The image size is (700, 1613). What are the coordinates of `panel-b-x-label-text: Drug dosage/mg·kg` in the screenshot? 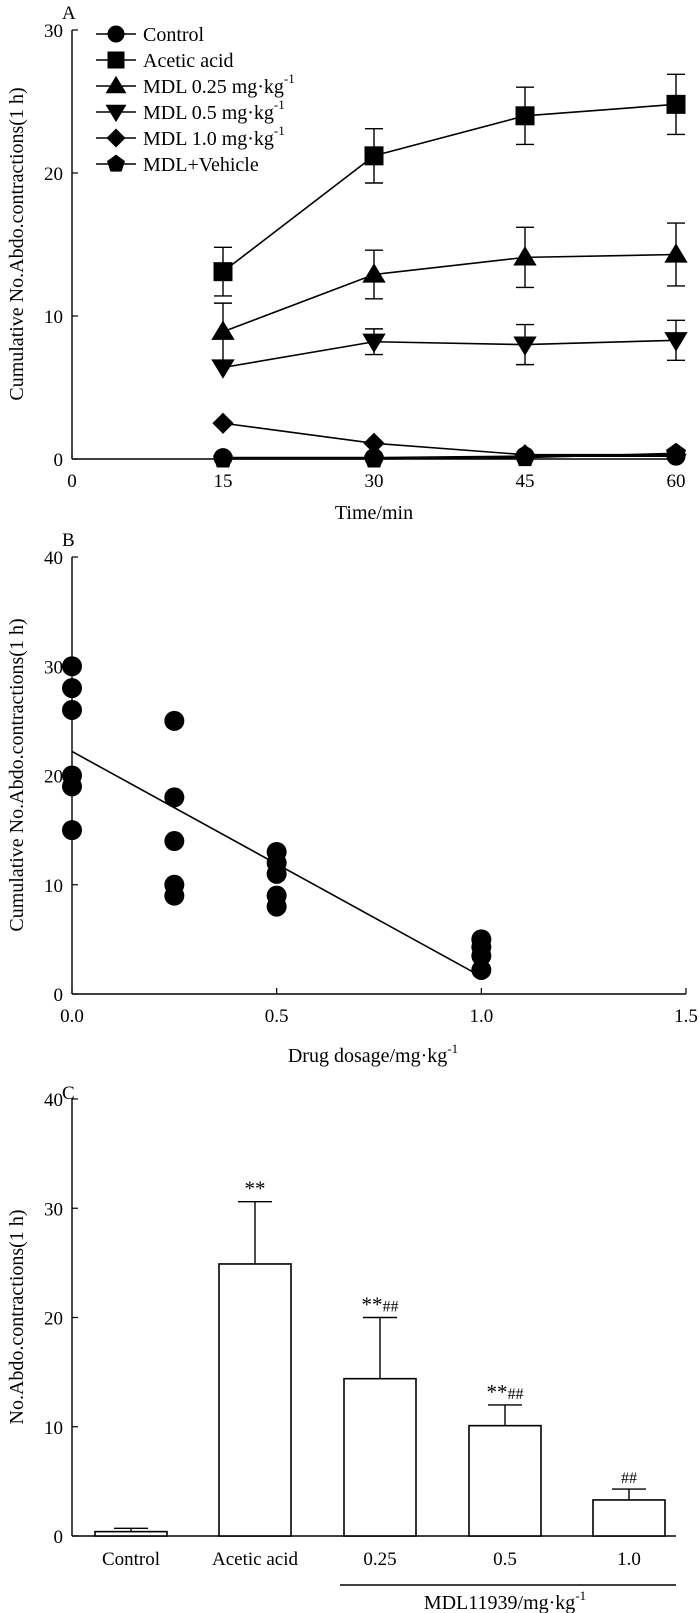 It's located at (367, 1056).